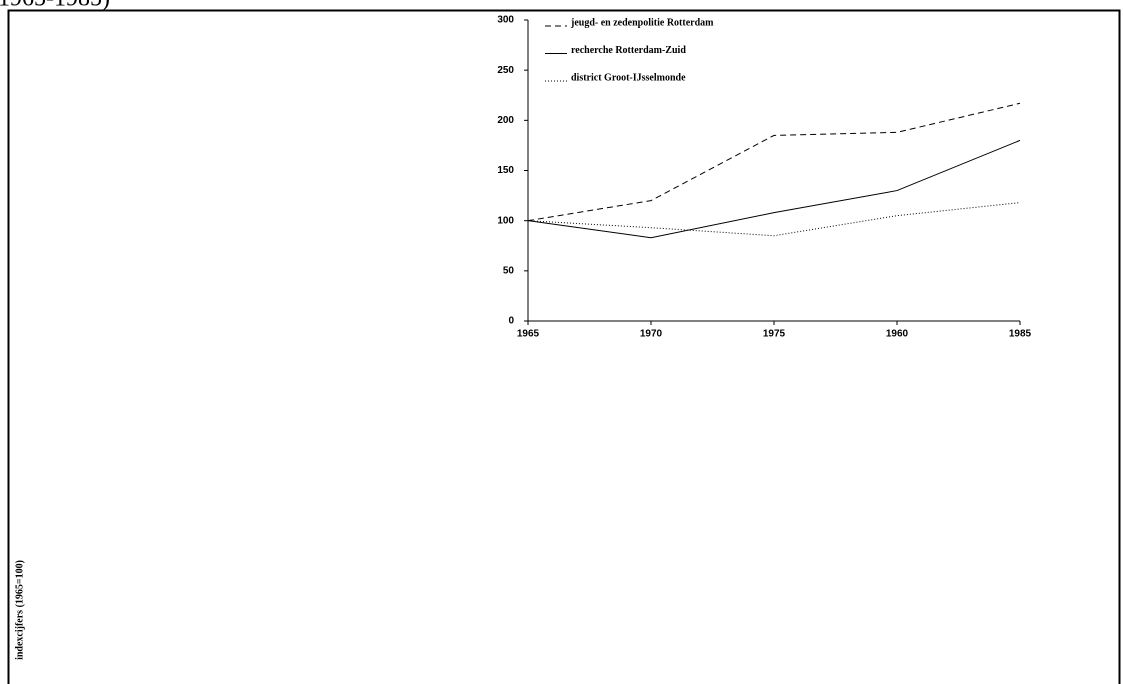 Image resolution: width=1123 pixels, height=684 pixels. What do you see at coordinates (774, 334) in the screenshot?
I see `x-tick-label: 1975` at bounding box center [774, 334].